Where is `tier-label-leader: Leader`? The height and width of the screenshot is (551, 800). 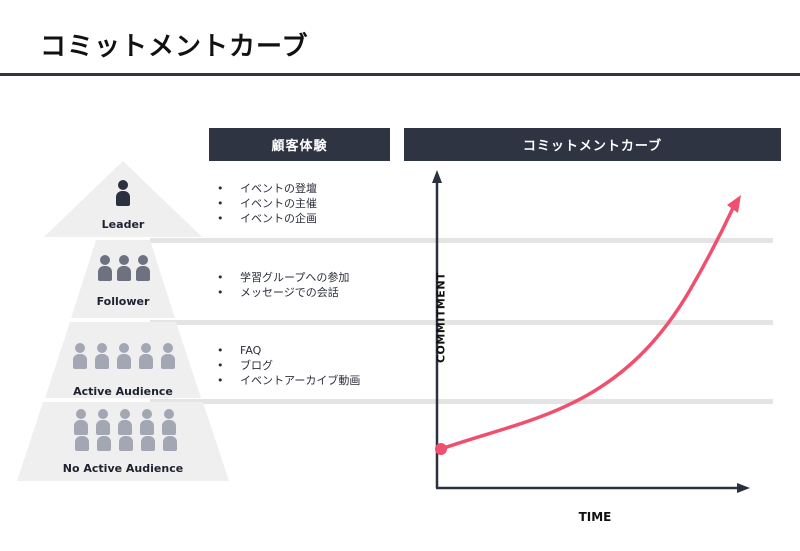
tier-label-leader: Leader is located at coordinates (123, 224).